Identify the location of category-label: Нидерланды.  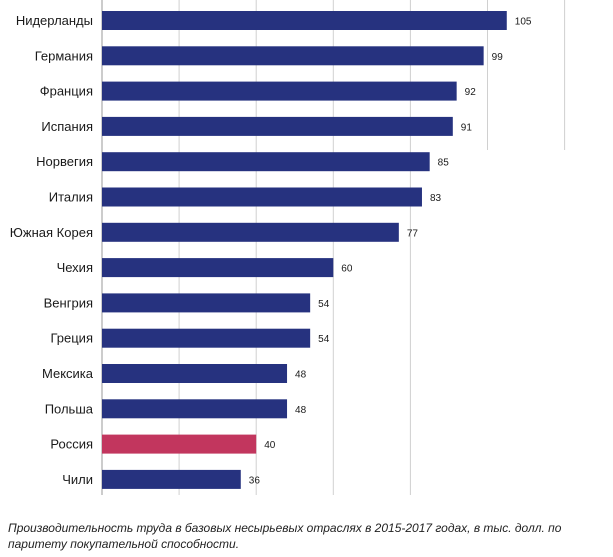
(54, 20).